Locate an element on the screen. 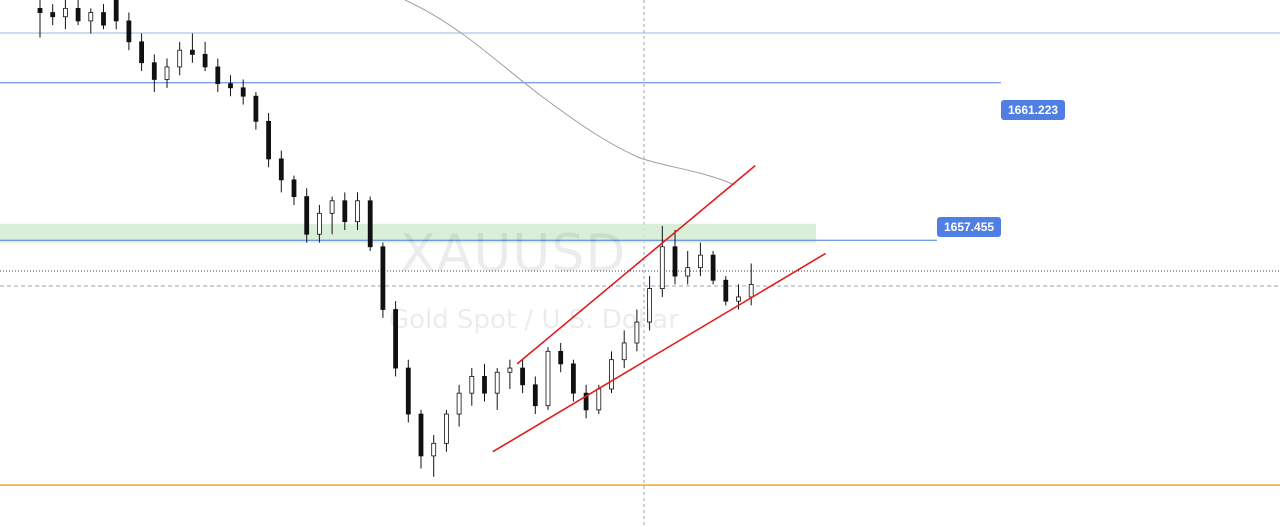  channel-upper-line is located at coordinates (636, 265).